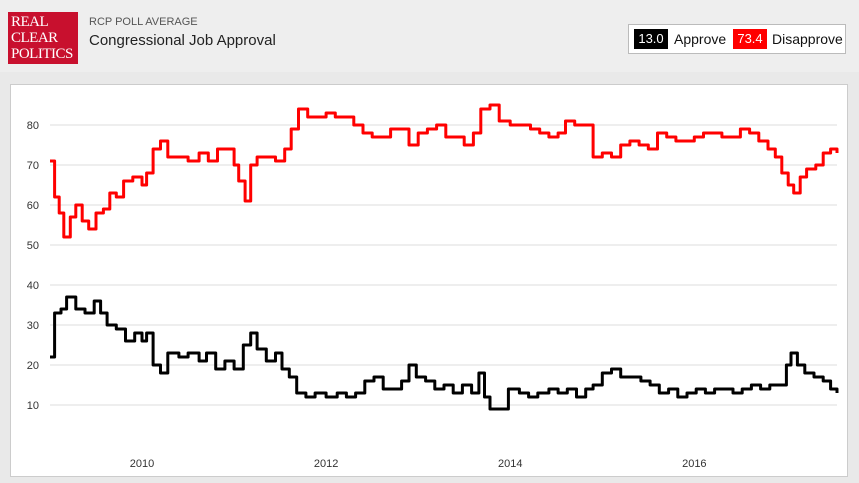 The image size is (859, 483). What do you see at coordinates (33, 366) in the screenshot?
I see `y-tick-label-20: 20` at bounding box center [33, 366].